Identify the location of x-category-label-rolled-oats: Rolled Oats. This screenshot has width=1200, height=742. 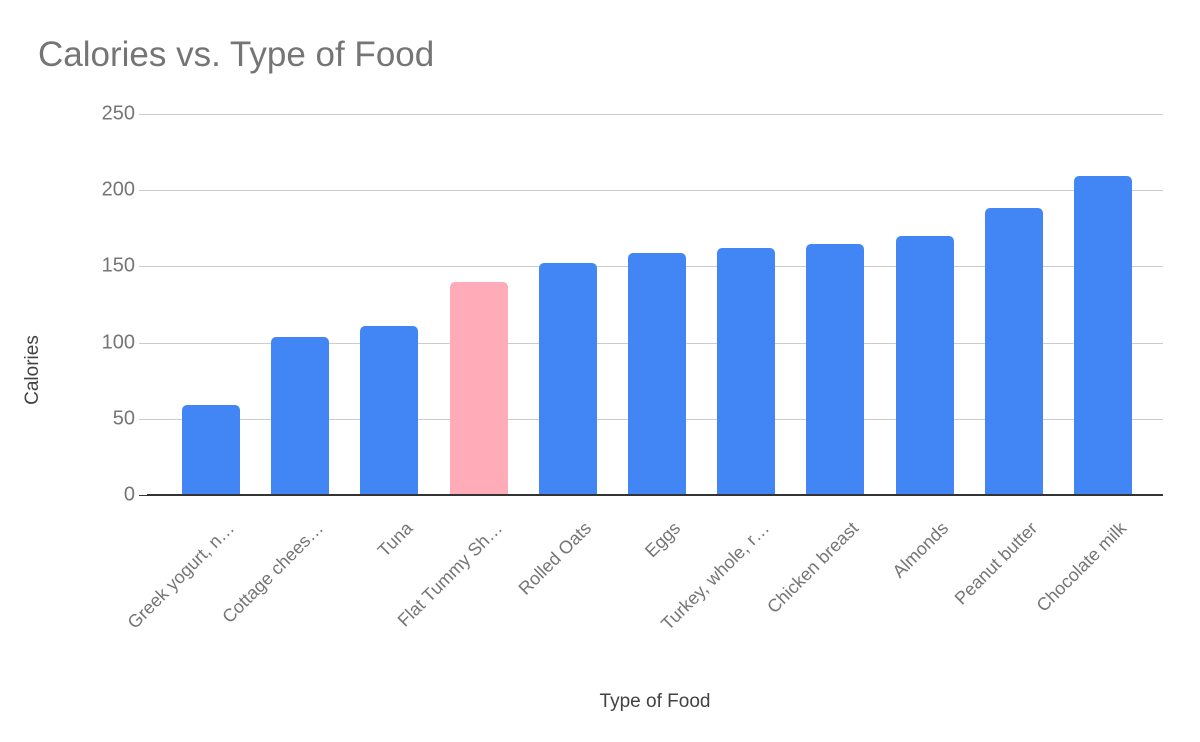
(554, 558).